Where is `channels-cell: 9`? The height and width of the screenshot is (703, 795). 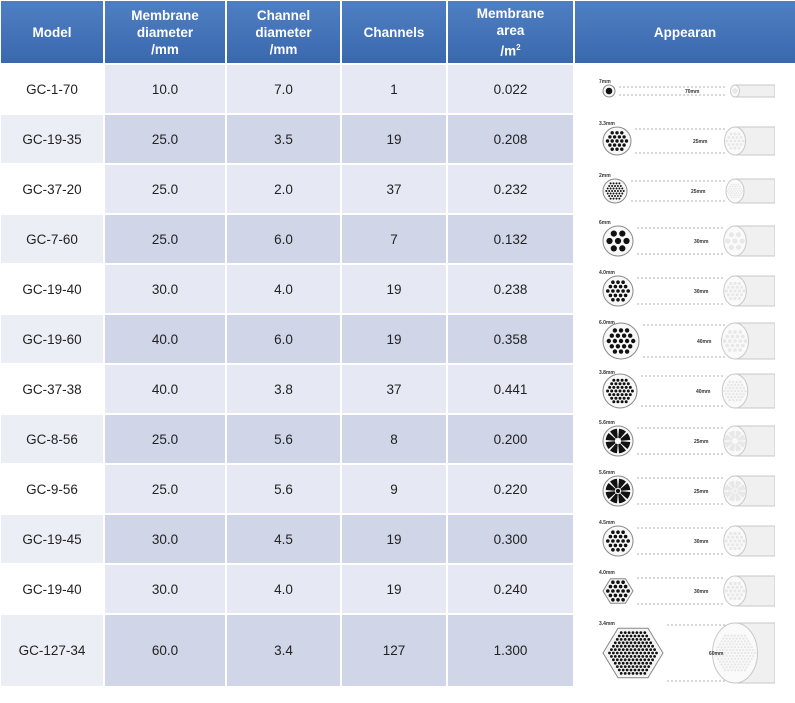 channels-cell: 9 is located at coordinates (394, 489).